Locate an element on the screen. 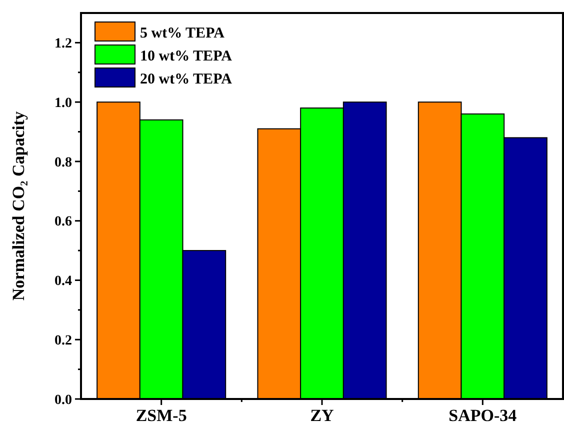 This screenshot has height=427, width=564. y-tick-label: 1.0 is located at coordinates (63, 103).